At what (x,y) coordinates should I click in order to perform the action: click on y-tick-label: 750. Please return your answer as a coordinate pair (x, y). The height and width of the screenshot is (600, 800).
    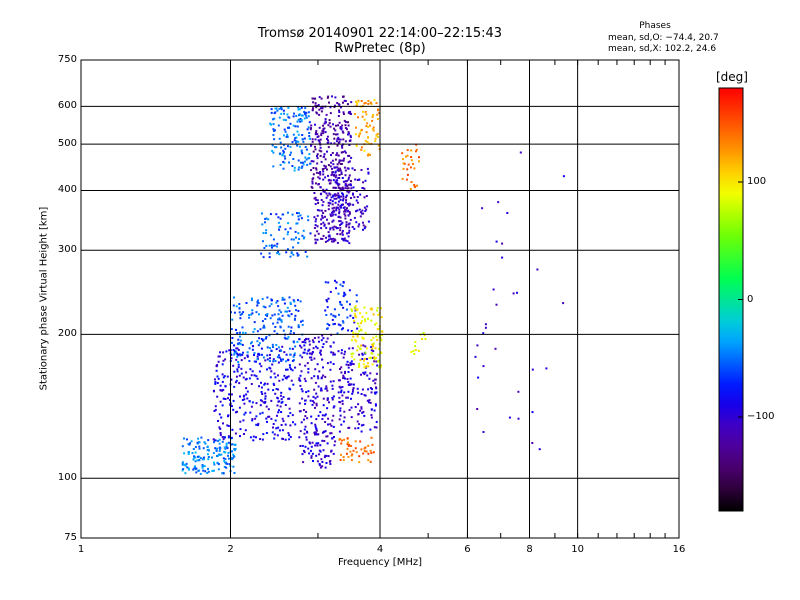
    Looking at the image, I should click on (67, 59).